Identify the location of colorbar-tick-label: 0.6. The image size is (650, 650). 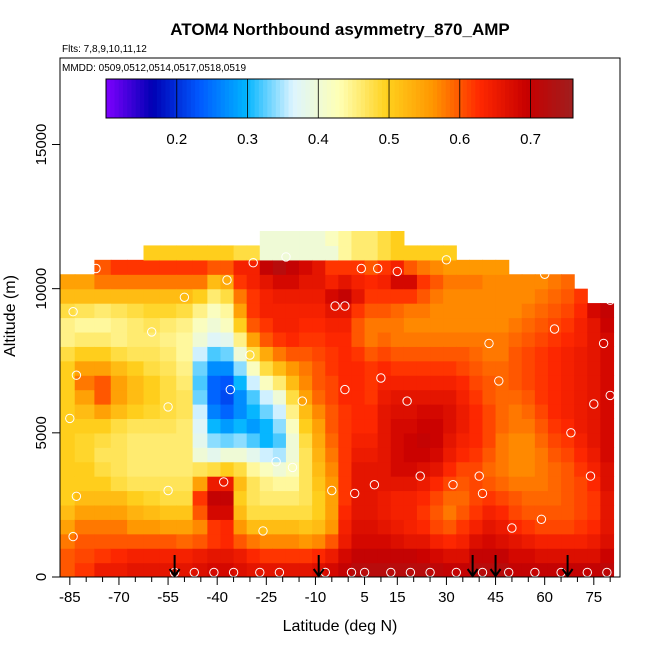
(459, 139).